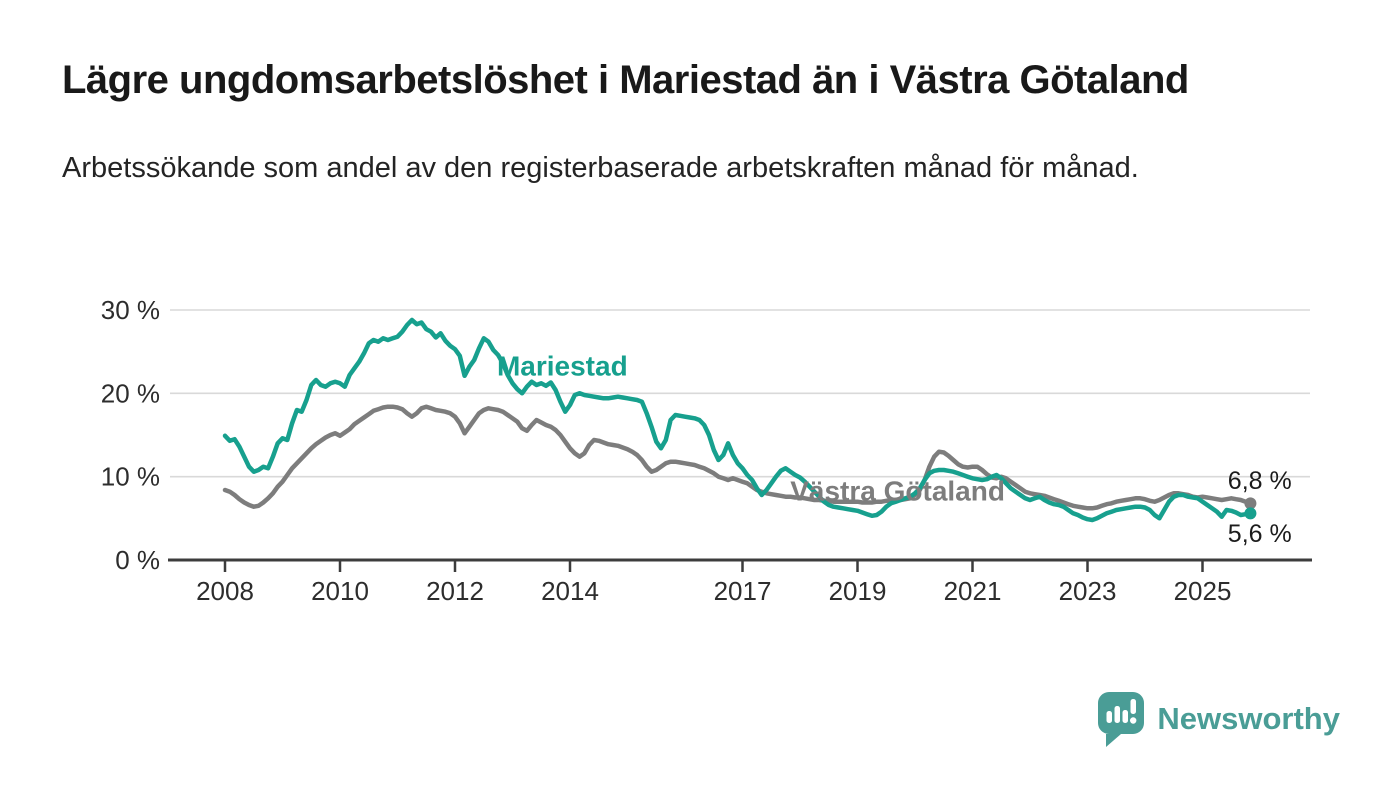 This screenshot has height=794, width=1400. I want to click on v-stra-g-taland-series-label: Västra Götaland, so click(897, 490).